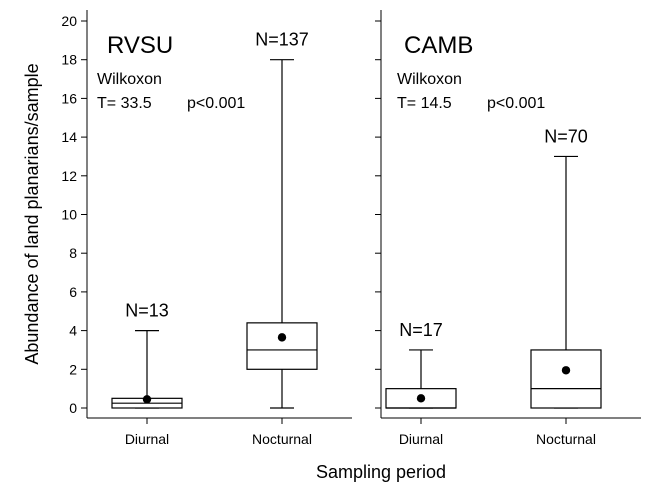  What do you see at coordinates (69, 137) in the screenshot?
I see `y-tick-label: 14` at bounding box center [69, 137].